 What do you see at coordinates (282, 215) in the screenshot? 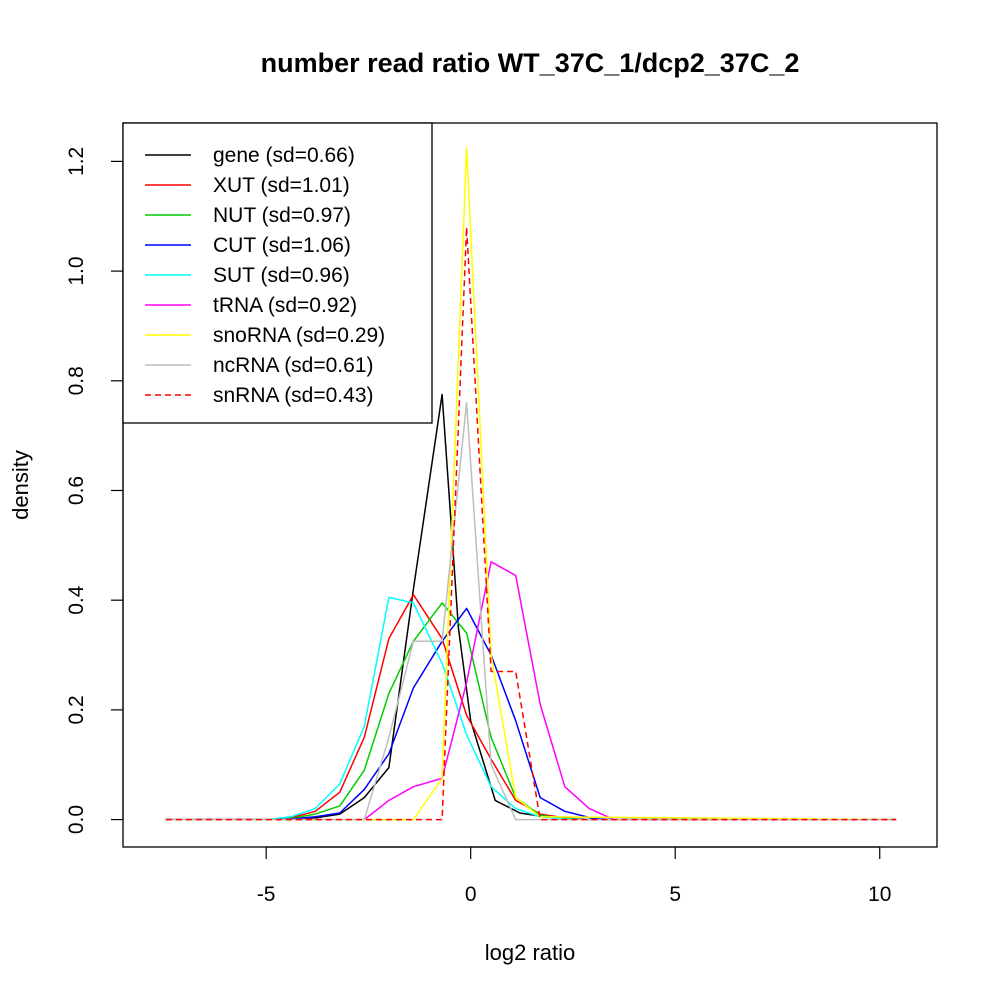
I see `legend-label-nut: NUT (sd=0.97)` at bounding box center [282, 215].